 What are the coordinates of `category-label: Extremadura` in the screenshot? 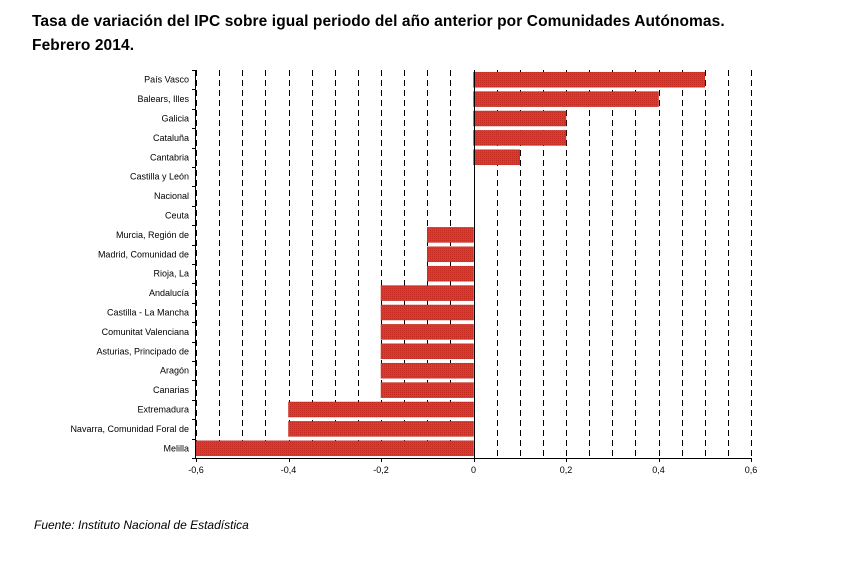 It's located at (163, 410).